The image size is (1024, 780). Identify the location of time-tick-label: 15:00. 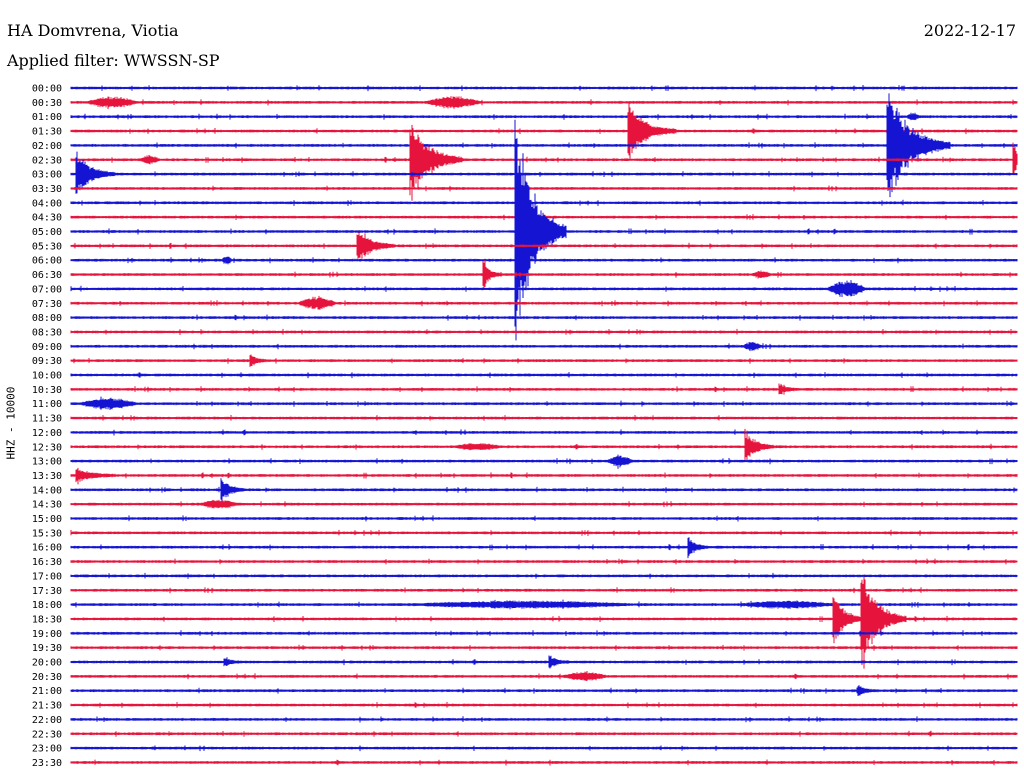
(47, 519).